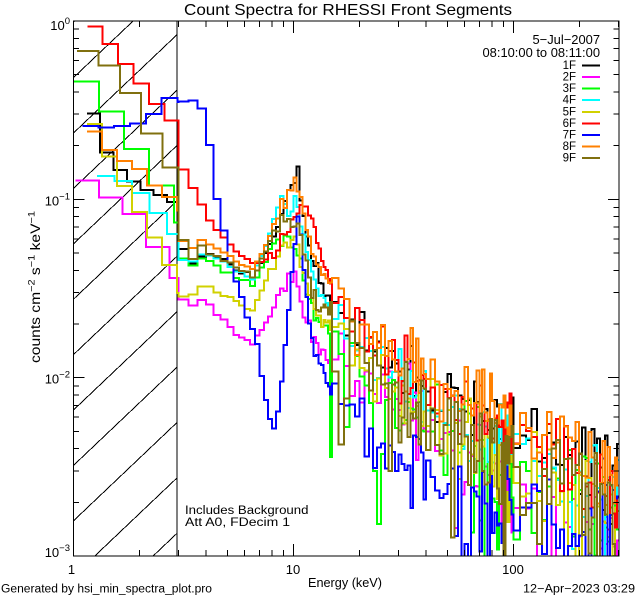  I want to click on svg-text: 6F, so click(569, 124).